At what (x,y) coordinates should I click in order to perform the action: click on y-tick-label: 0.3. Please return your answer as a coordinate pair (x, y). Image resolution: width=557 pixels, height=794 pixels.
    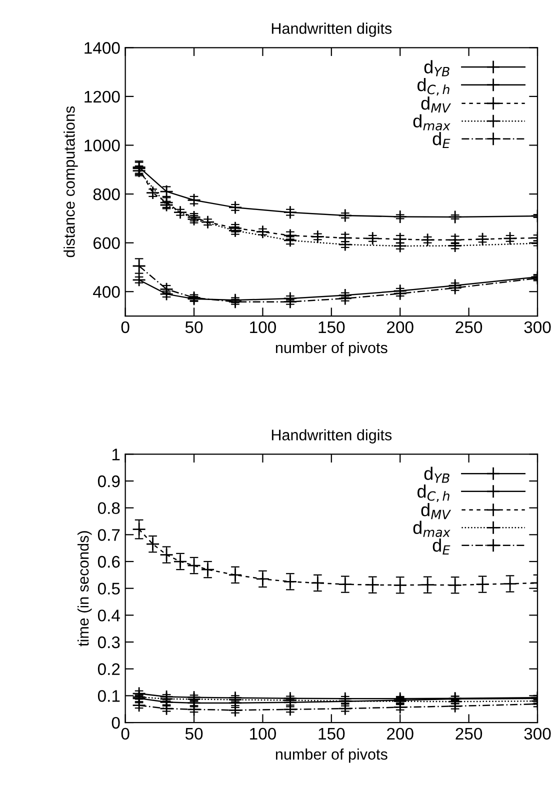
    Looking at the image, I should click on (109, 642).